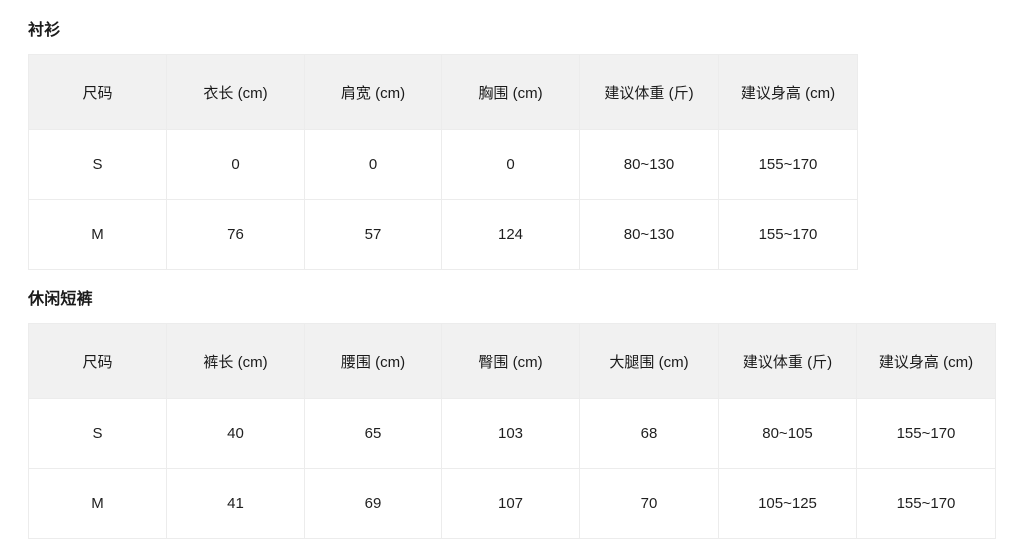 The image size is (1024, 552). I want to click on cell-weight: 105~125, so click(787, 503).